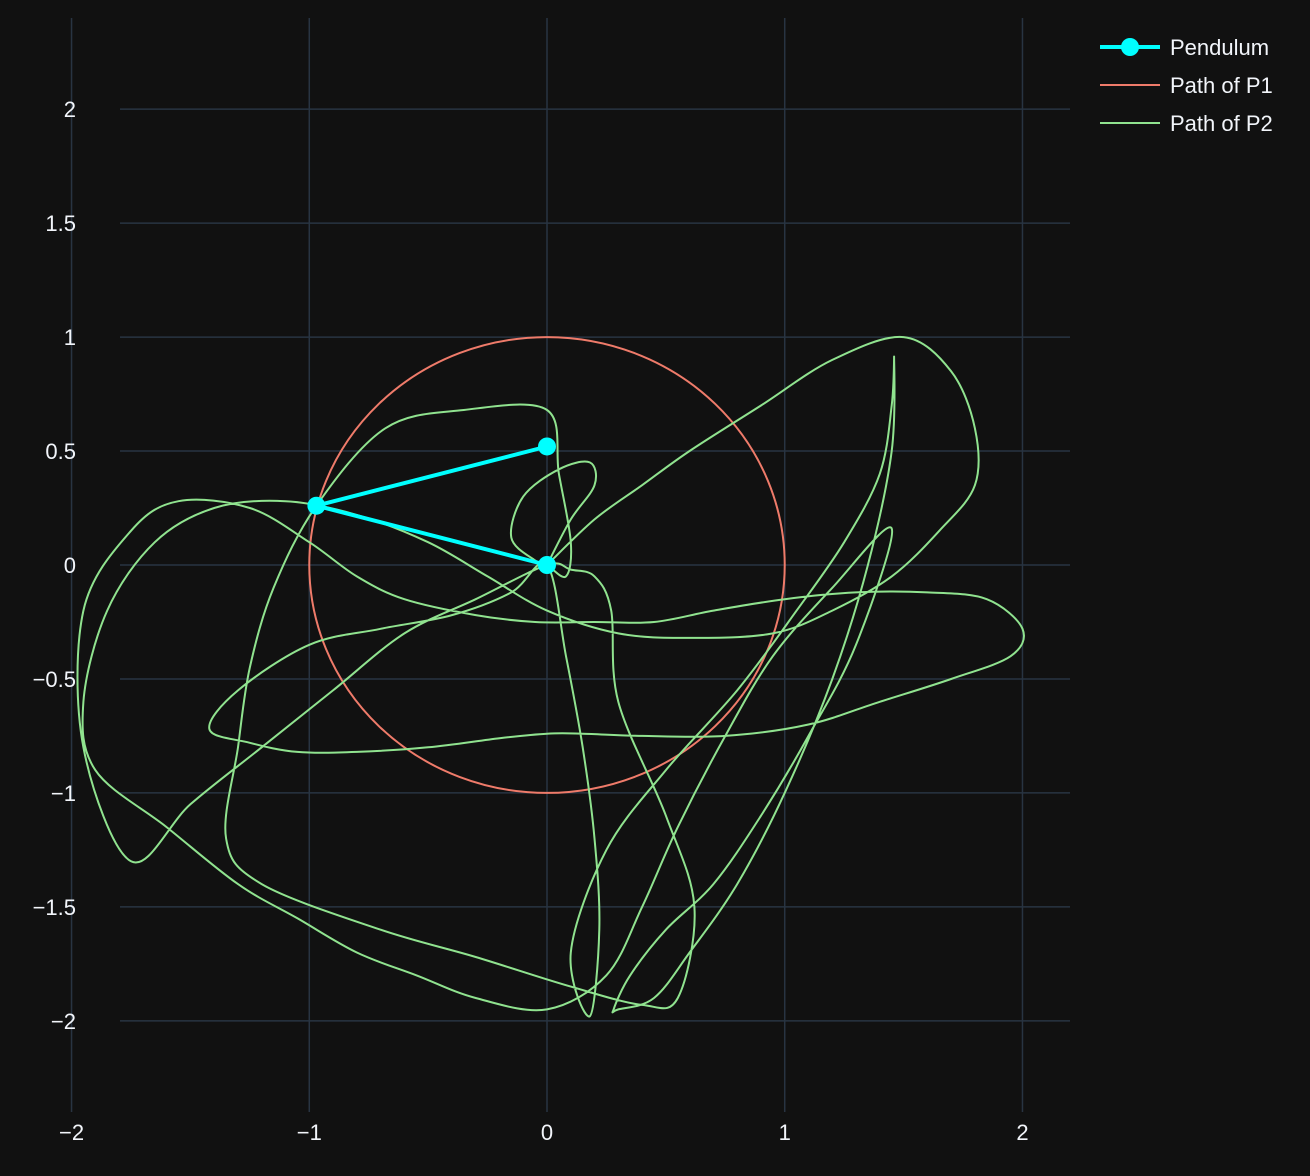  I want to click on legend-label: Pendulum, so click(1219, 47).